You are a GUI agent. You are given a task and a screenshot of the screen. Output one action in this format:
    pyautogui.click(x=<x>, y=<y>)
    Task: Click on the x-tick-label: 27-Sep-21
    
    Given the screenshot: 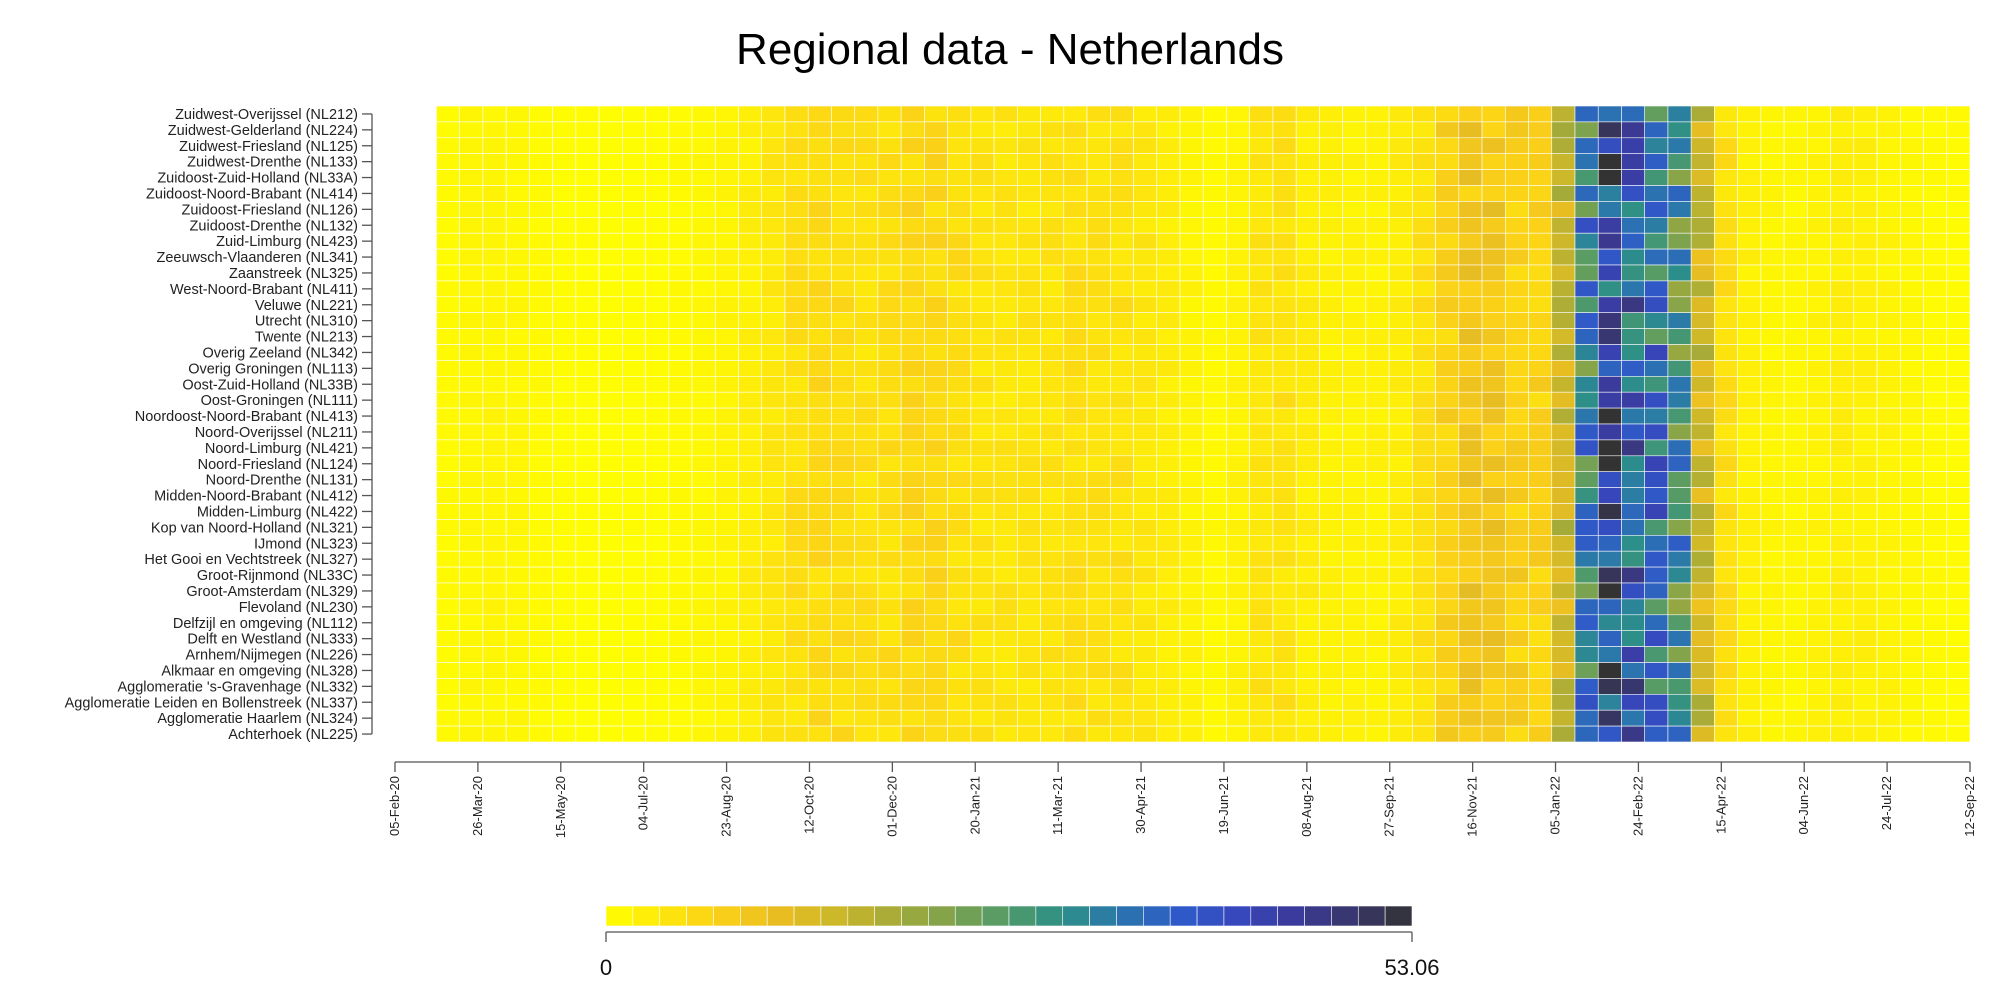 What is the action you would take?
    pyautogui.click(x=1389, y=806)
    